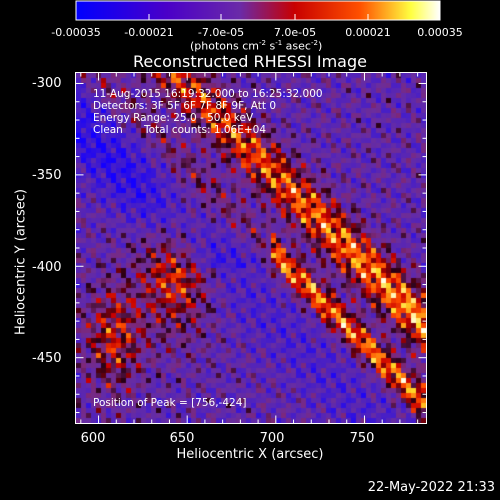 The image size is (500, 500). Describe the element at coordinates (431, 487) in the screenshot. I see `footer-timestamp: 22-May-2022 21:33` at that location.